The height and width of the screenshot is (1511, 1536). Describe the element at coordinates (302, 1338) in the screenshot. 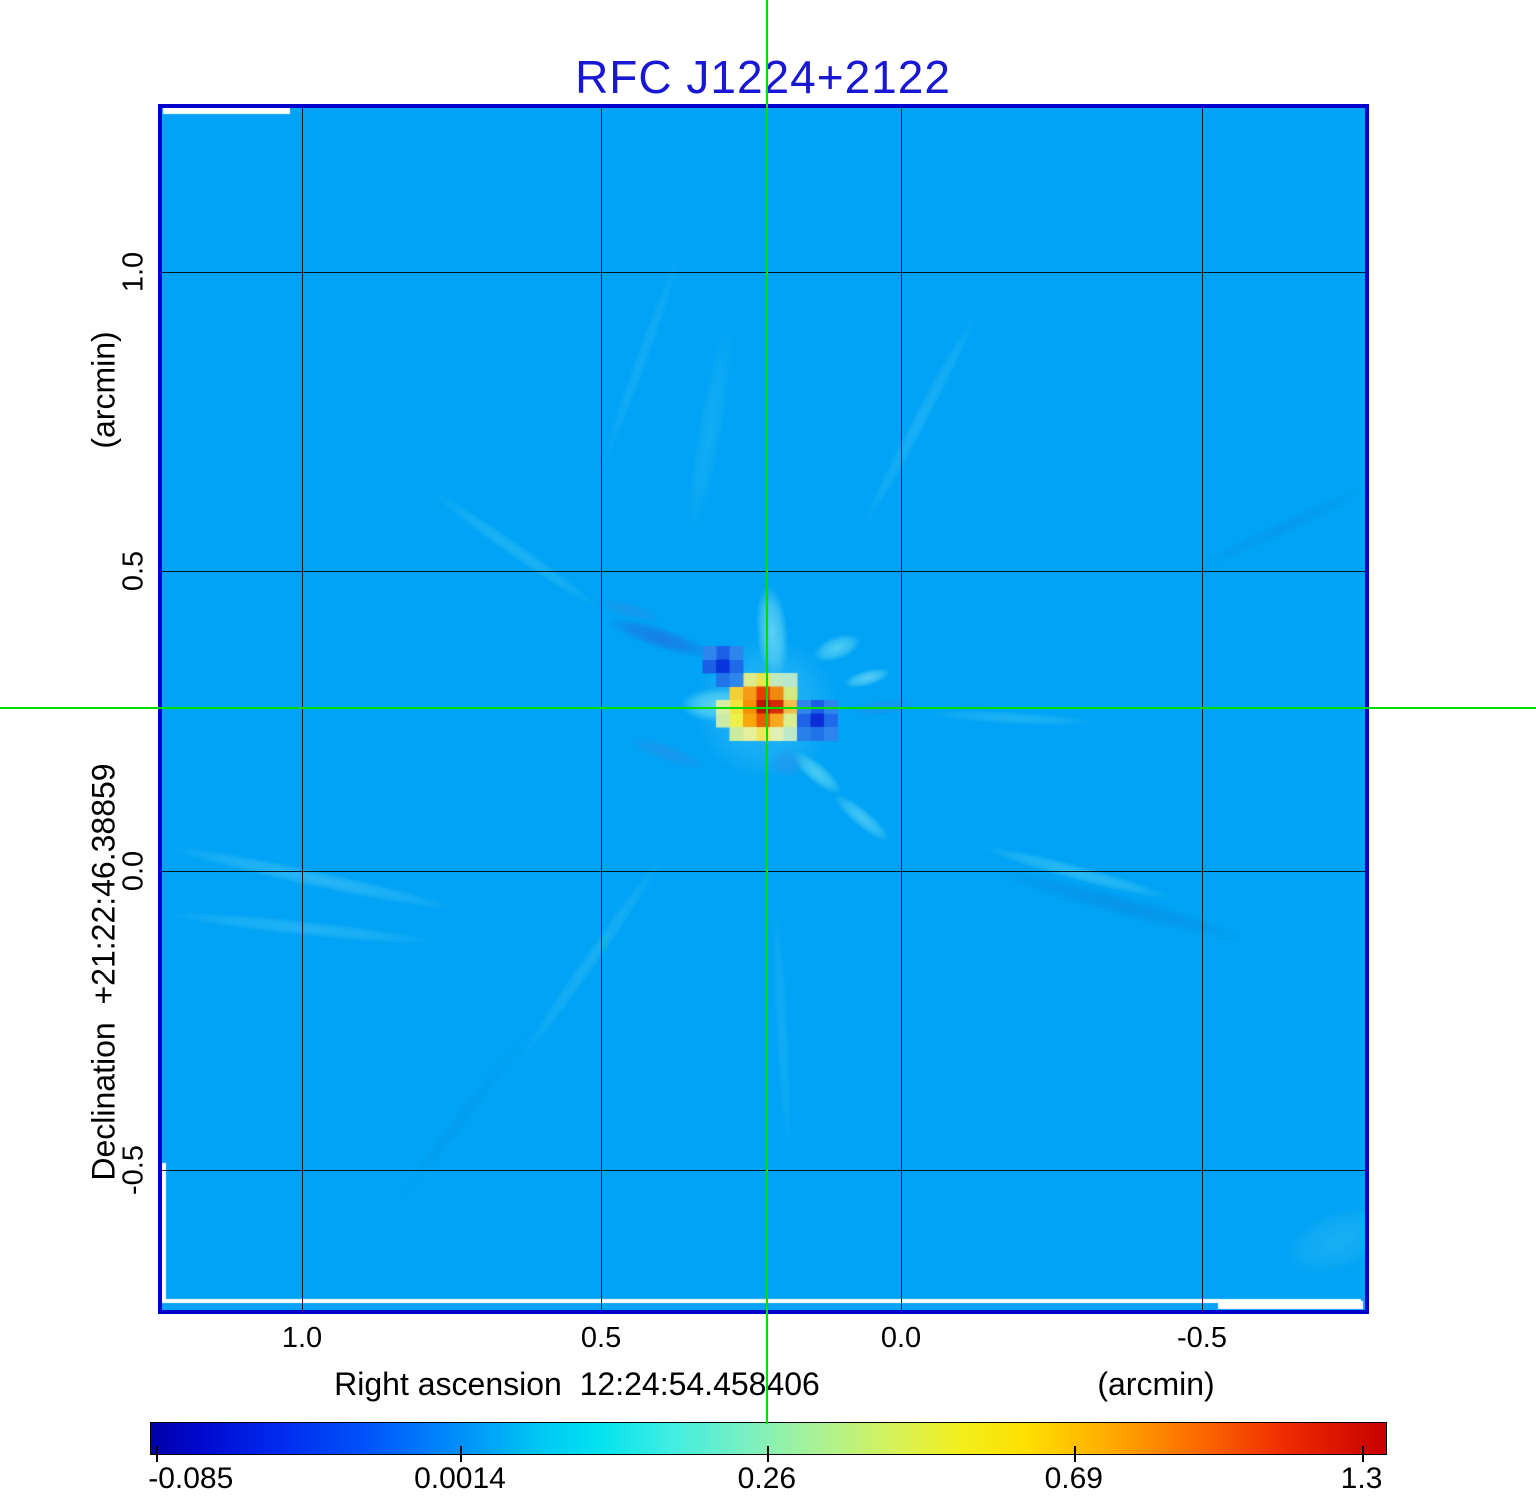

I see `x-tick-label: 1.0` at that location.